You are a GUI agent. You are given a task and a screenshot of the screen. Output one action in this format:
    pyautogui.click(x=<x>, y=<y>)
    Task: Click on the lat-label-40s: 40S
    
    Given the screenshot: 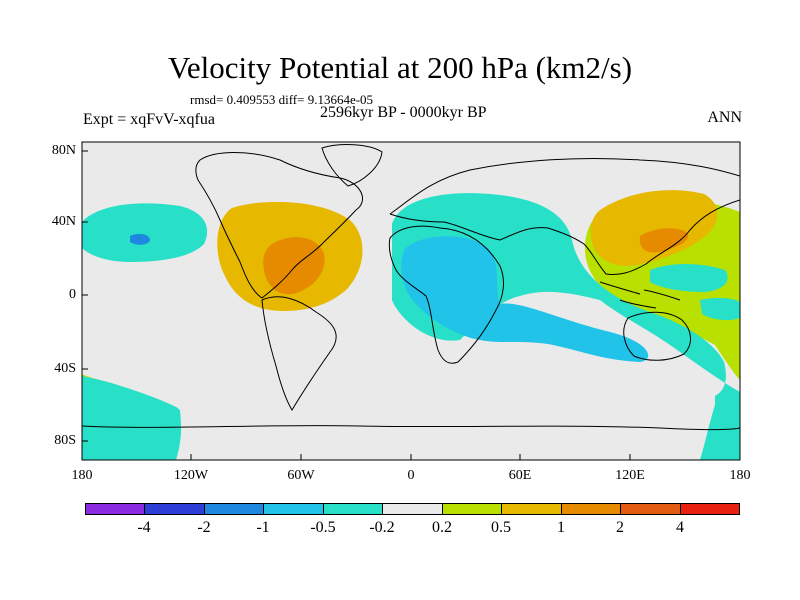 What is the action you would take?
    pyautogui.click(x=65, y=368)
    